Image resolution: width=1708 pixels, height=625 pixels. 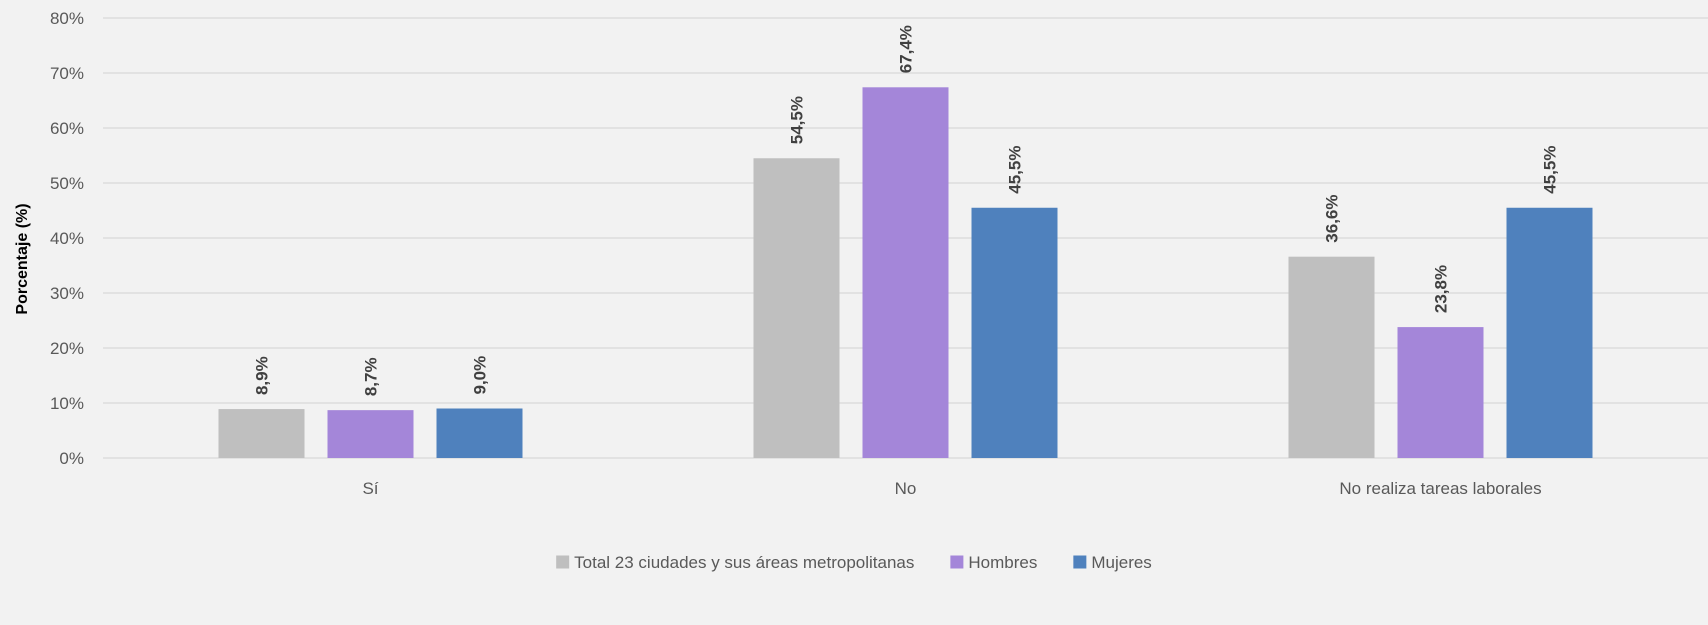 What do you see at coordinates (371, 376) in the screenshot?
I see `data-label: 8,7%` at bounding box center [371, 376].